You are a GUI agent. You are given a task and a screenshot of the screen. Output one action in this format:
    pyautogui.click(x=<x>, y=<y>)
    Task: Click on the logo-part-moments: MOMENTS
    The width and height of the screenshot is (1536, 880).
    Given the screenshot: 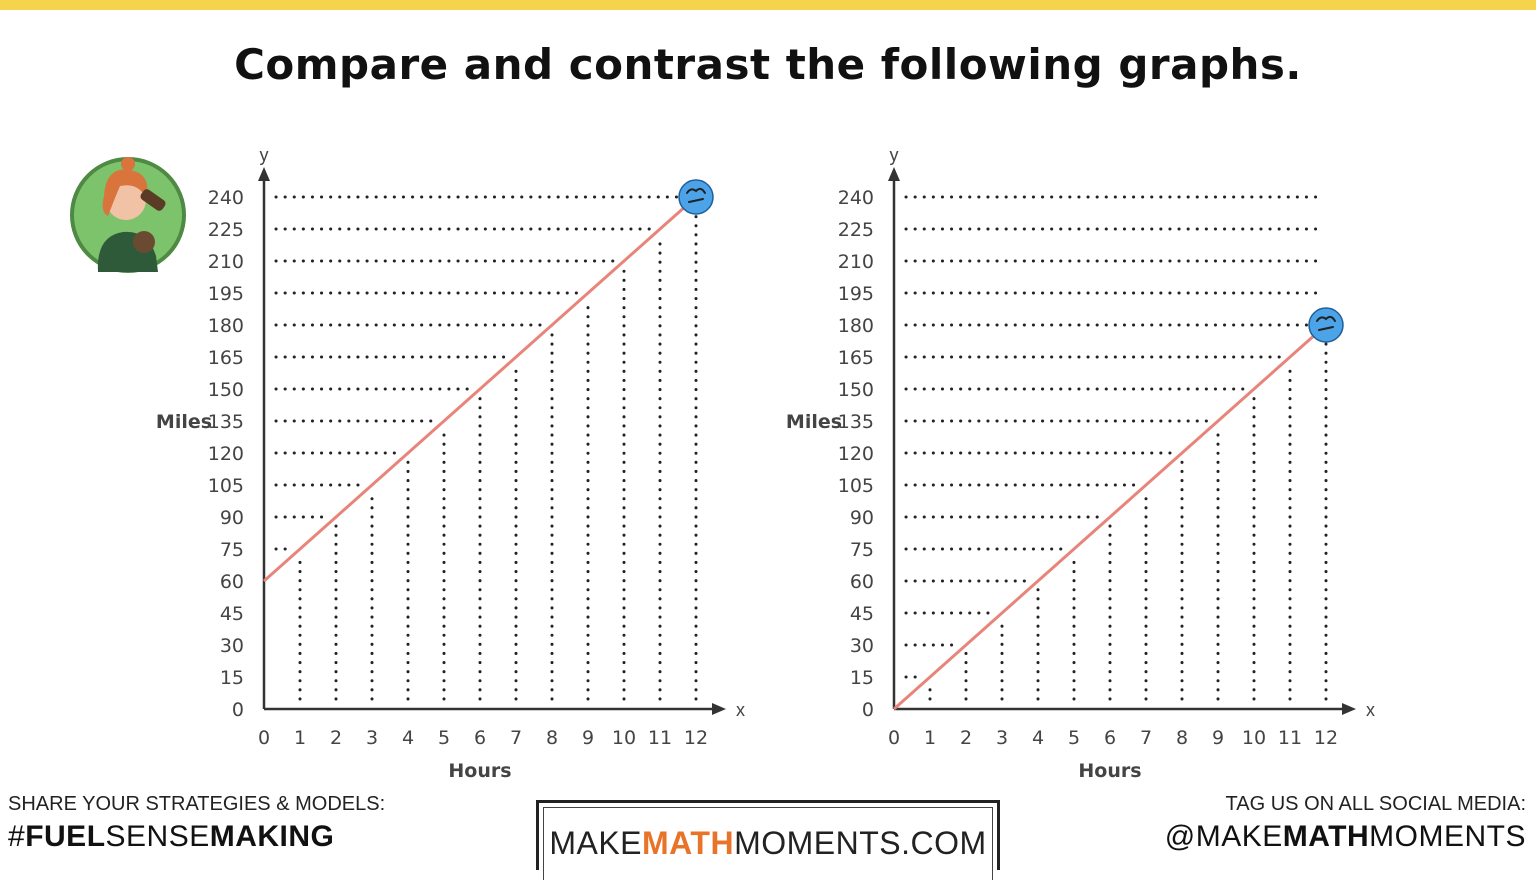 What is the action you would take?
    pyautogui.click(x=817, y=843)
    